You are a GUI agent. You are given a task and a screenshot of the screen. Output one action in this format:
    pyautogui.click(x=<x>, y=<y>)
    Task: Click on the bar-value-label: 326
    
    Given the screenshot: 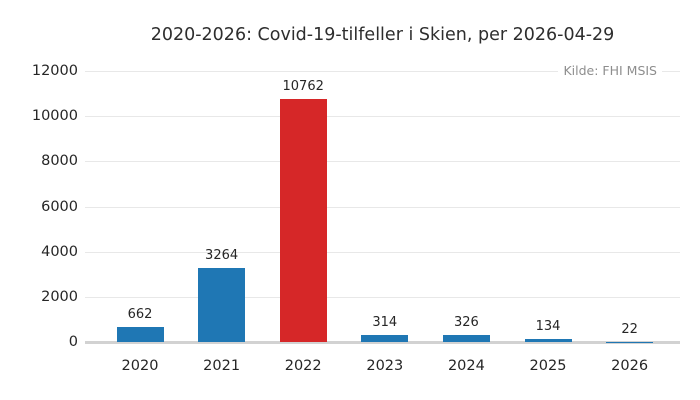 What is the action you would take?
    pyautogui.click(x=466, y=322)
    